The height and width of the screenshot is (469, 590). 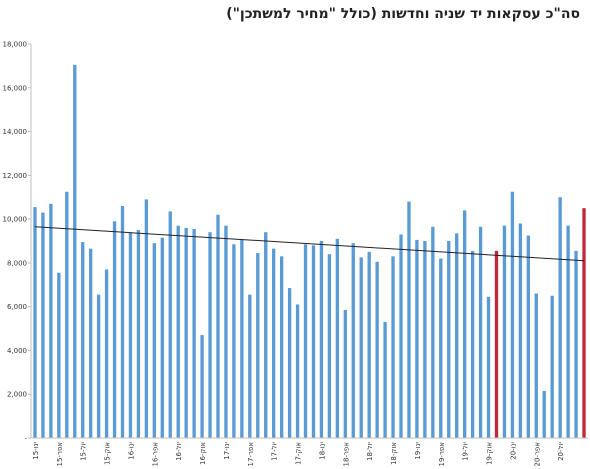 What do you see at coordinates (15, 176) in the screenshot?
I see `y-tick-label: 12,000` at bounding box center [15, 176].